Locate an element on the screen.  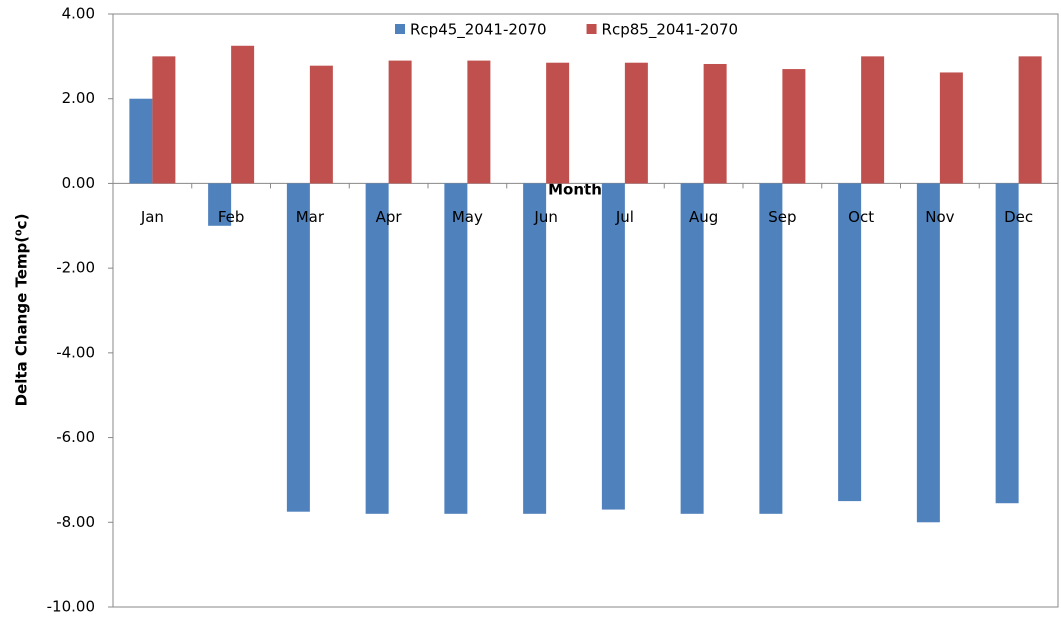
y-tick-label: -6.00 is located at coordinates (75, 437).